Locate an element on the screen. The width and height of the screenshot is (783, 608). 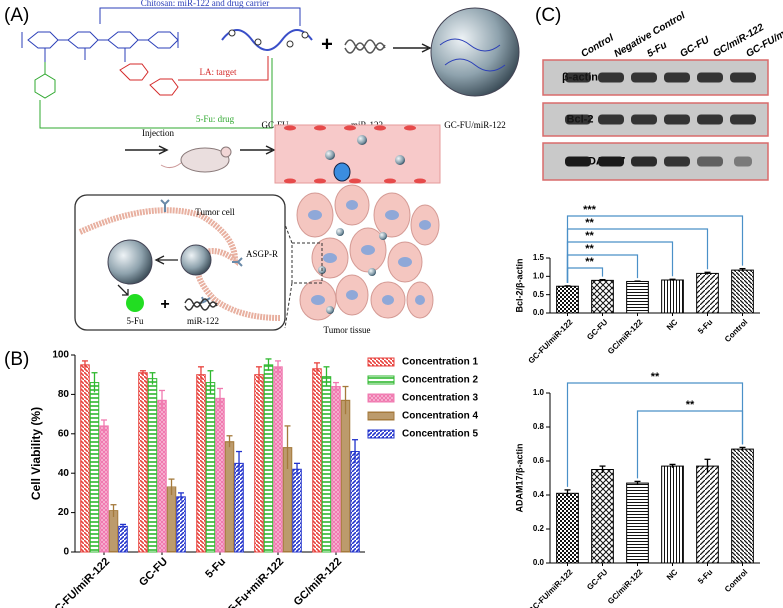
charges is located at coordinates (268, 38).